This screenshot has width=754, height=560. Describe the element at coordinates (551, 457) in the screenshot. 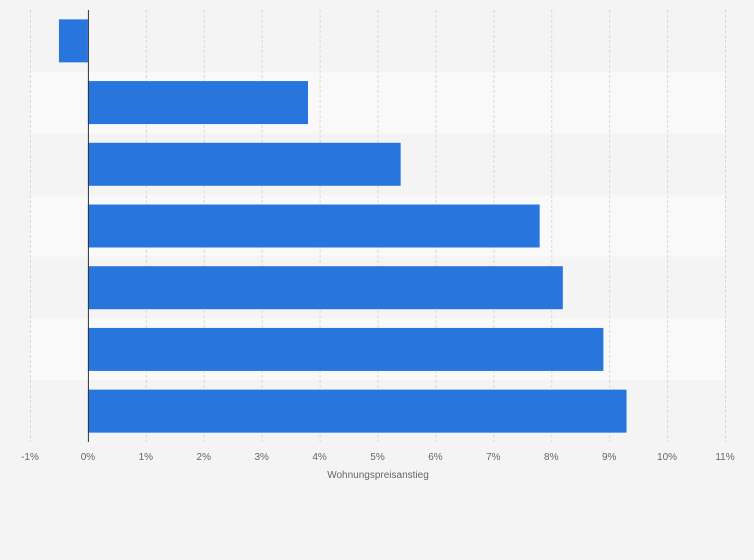

I see `x-tick-label: 8%` at that location.